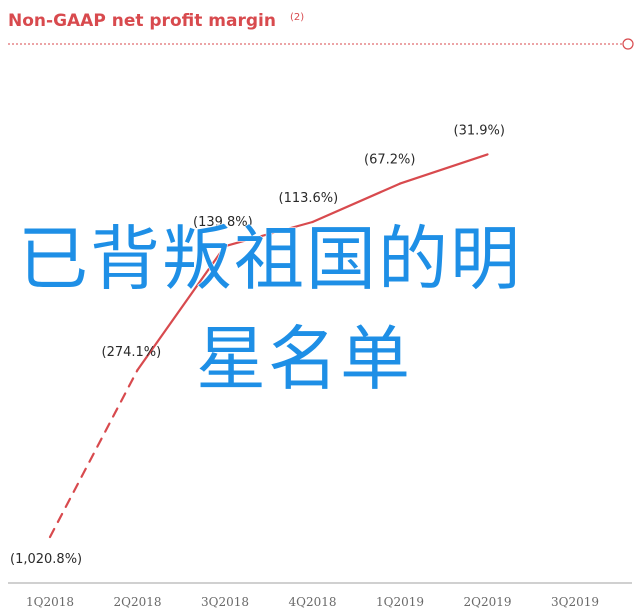 The width and height of the screenshot is (640, 616). I want to click on x-tick-label-2q2018: 2Q2018, so click(137, 602).